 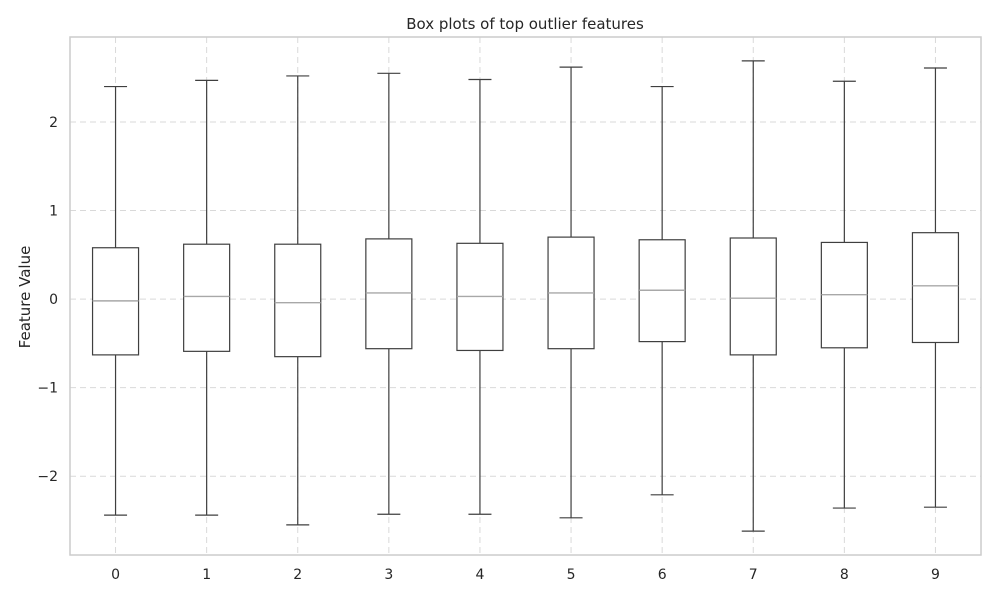 I want to click on y-tick-label: 0, so click(x=53, y=300).